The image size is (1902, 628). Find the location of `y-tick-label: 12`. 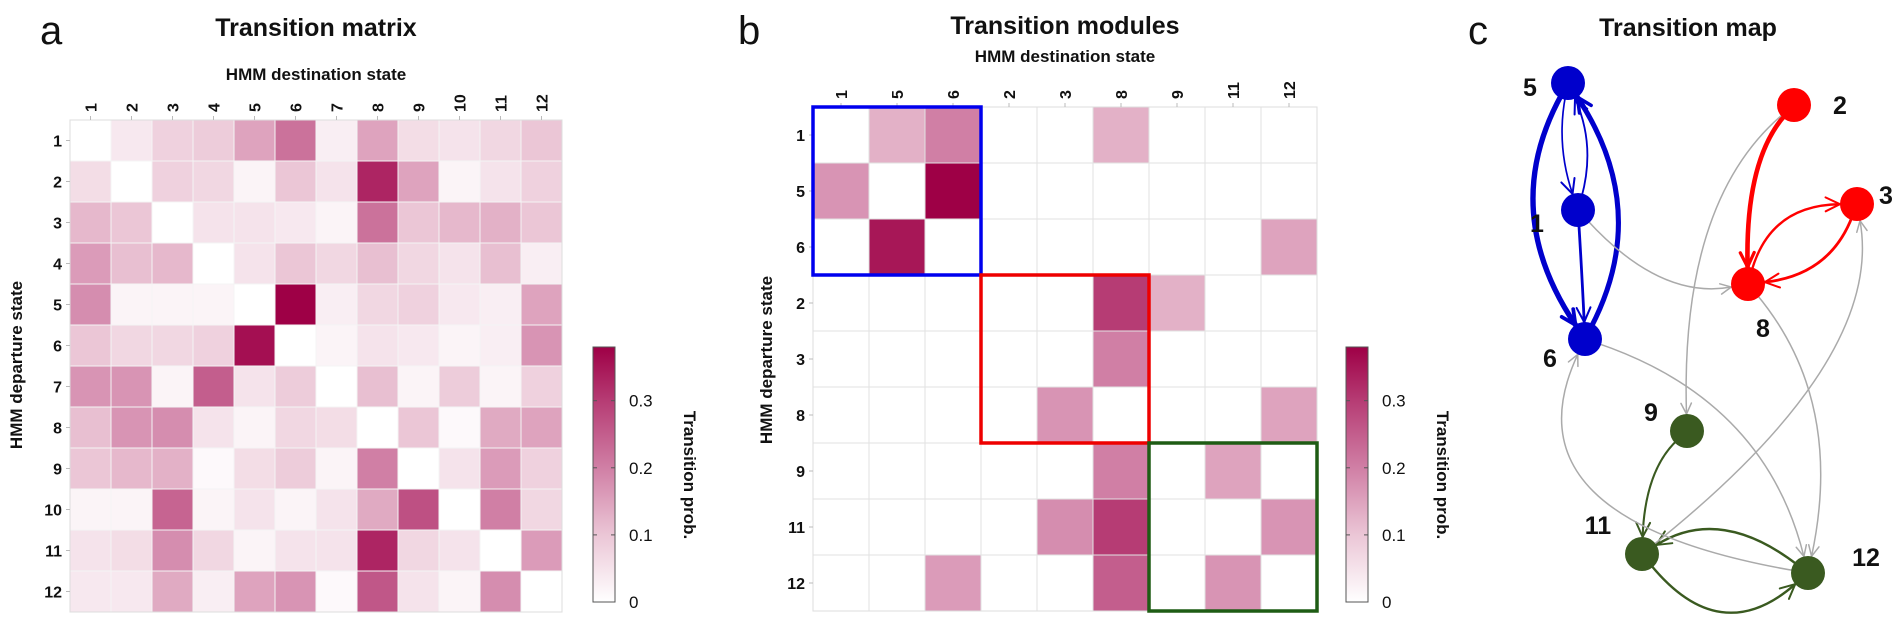

y-tick-label: 12 is located at coordinates (53, 593).